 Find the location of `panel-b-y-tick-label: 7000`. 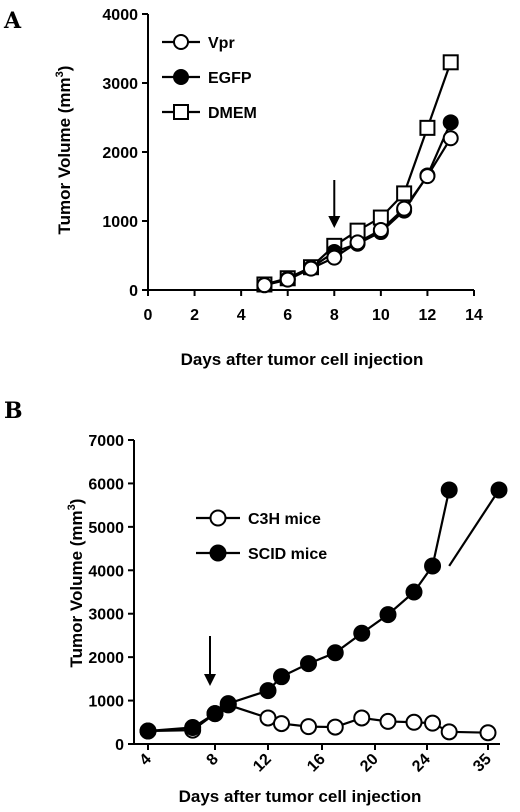

panel-b-y-tick-label: 7000 is located at coordinates (106, 441).